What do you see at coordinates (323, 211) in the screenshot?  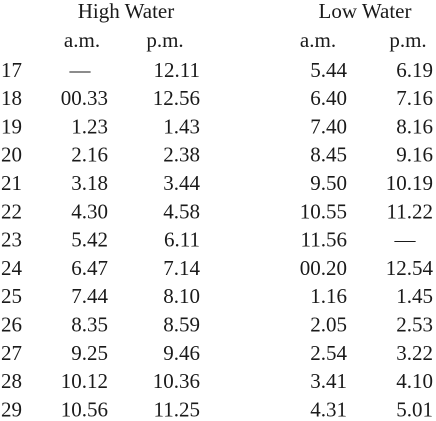 I see `time-cell: 10.55` at bounding box center [323, 211].